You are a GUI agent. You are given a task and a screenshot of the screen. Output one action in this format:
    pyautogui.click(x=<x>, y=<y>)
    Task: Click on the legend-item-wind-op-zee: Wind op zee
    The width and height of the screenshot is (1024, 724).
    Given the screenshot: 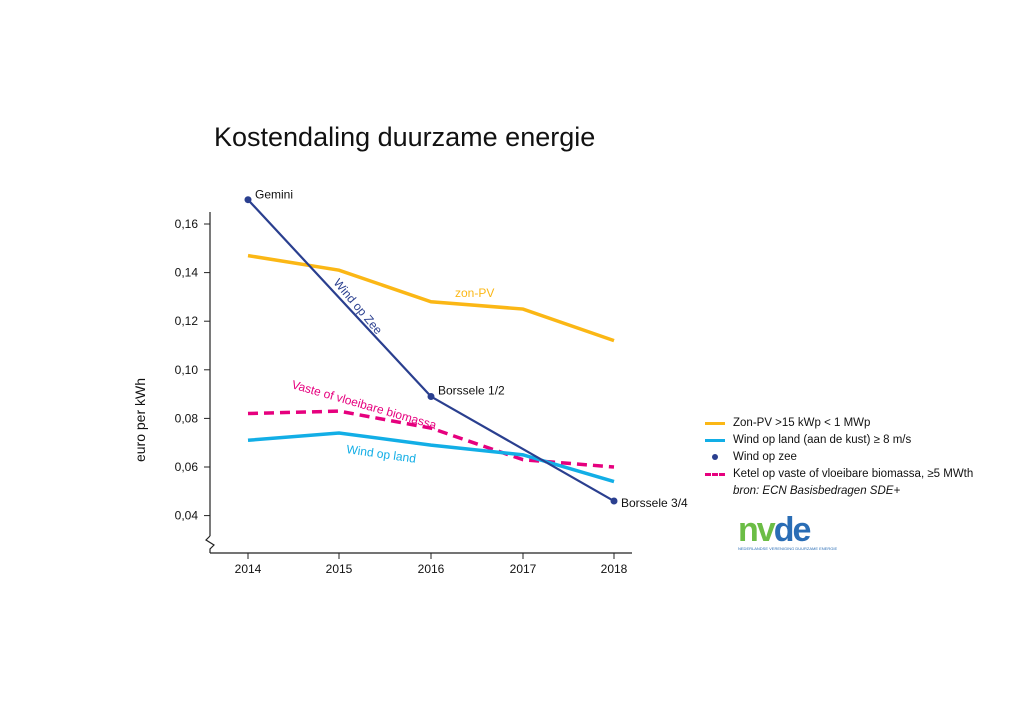 What is the action you would take?
    pyautogui.click(x=839, y=456)
    